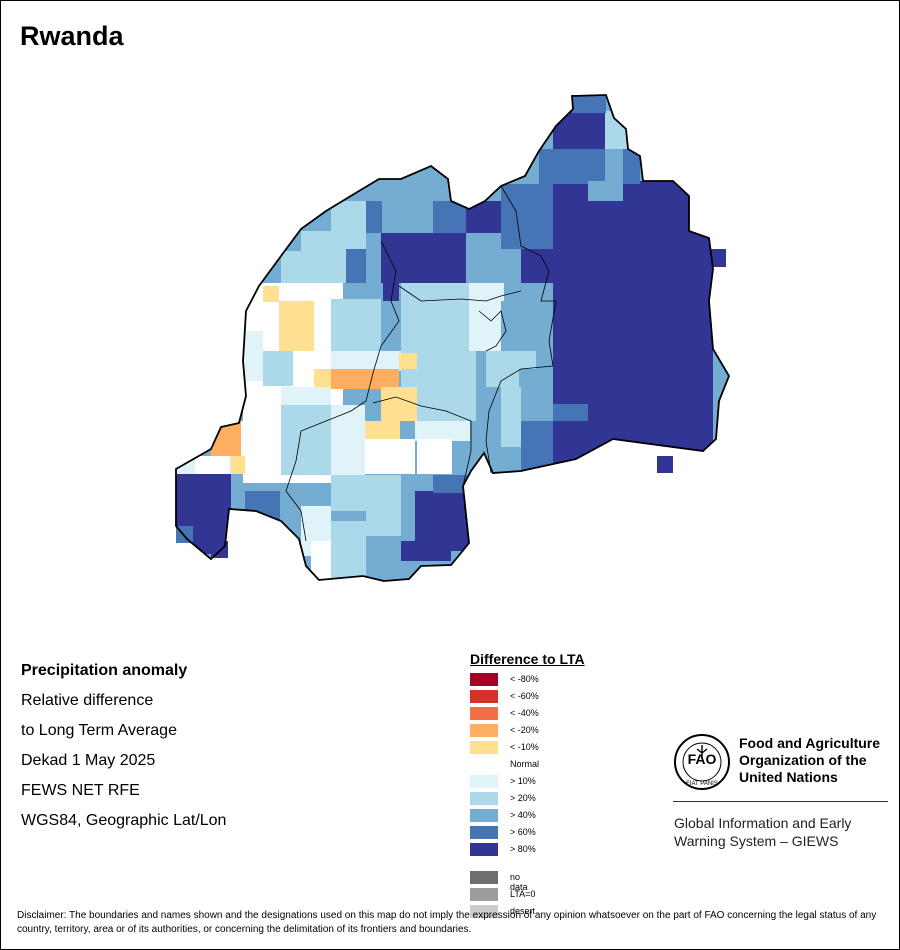  What do you see at coordinates (99, 730) in the screenshot?
I see `info-line2: to Long Term Average` at bounding box center [99, 730].